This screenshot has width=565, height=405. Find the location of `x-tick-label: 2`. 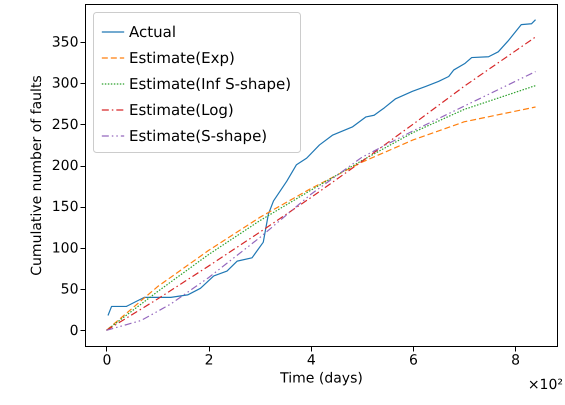

x-tick-label: 2 is located at coordinates (209, 360).